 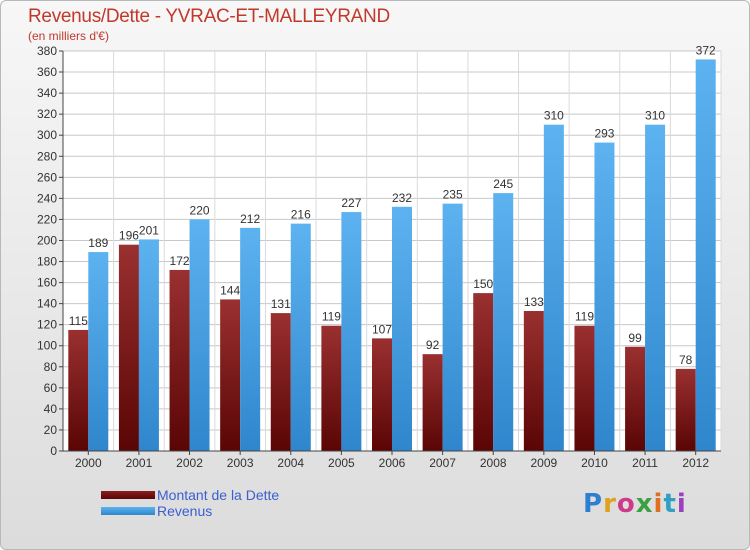 I want to click on bar-dette-2007, so click(x=432, y=402).